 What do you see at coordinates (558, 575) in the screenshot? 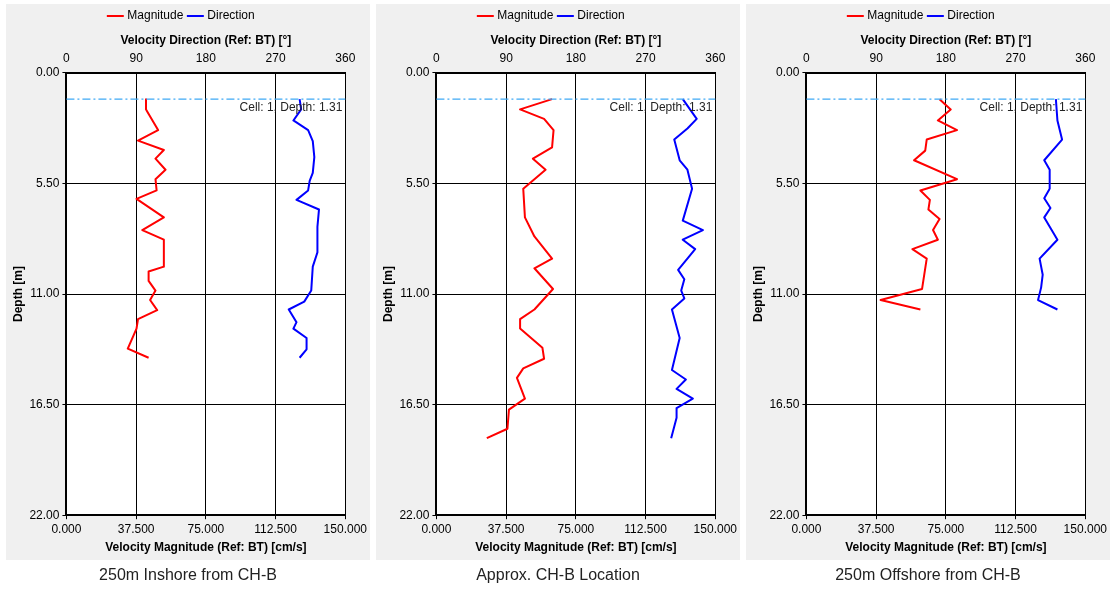
I see `text: Approx. CH-B Location` at bounding box center [558, 575].